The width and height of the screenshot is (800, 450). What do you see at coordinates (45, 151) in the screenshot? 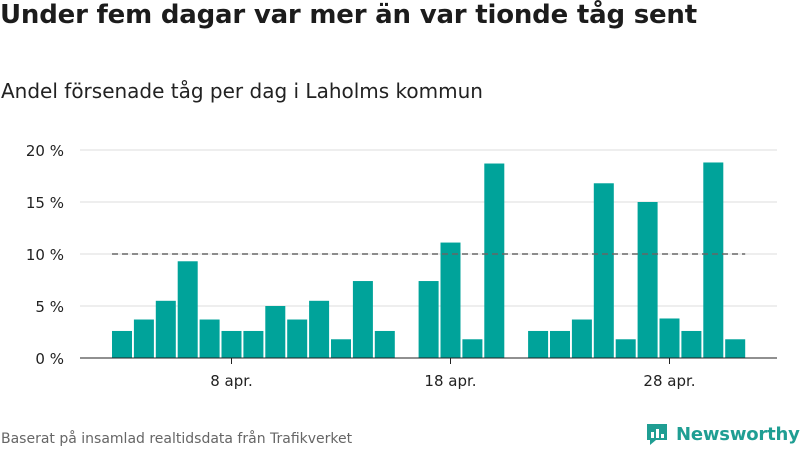
I see `y-tick-label: 20 %` at bounding box center [45, 151].